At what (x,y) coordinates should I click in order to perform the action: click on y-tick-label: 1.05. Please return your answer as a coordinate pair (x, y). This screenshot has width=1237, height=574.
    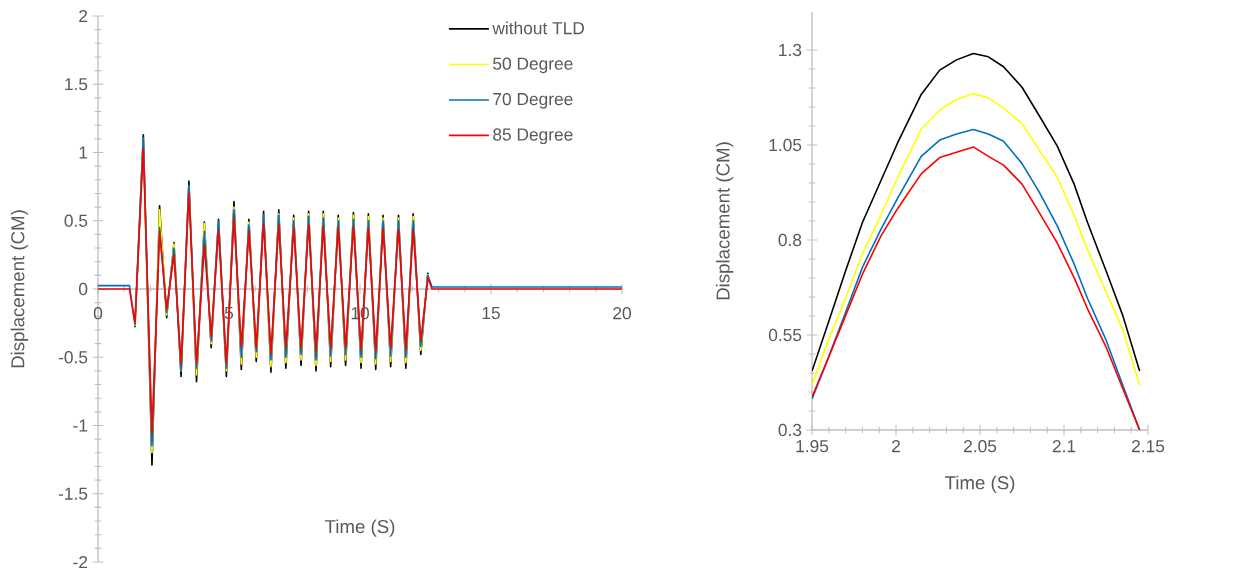
    Looking at the image, I should click on (785, 145).